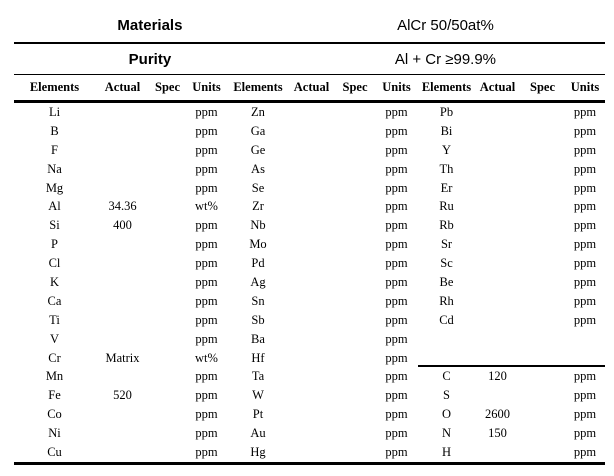 Image resolution: width=614 pixels, height=476 pixels. Describe the element at coordinates (446, 111) in the screenshot. I see `element-cell: Pb` at that location.